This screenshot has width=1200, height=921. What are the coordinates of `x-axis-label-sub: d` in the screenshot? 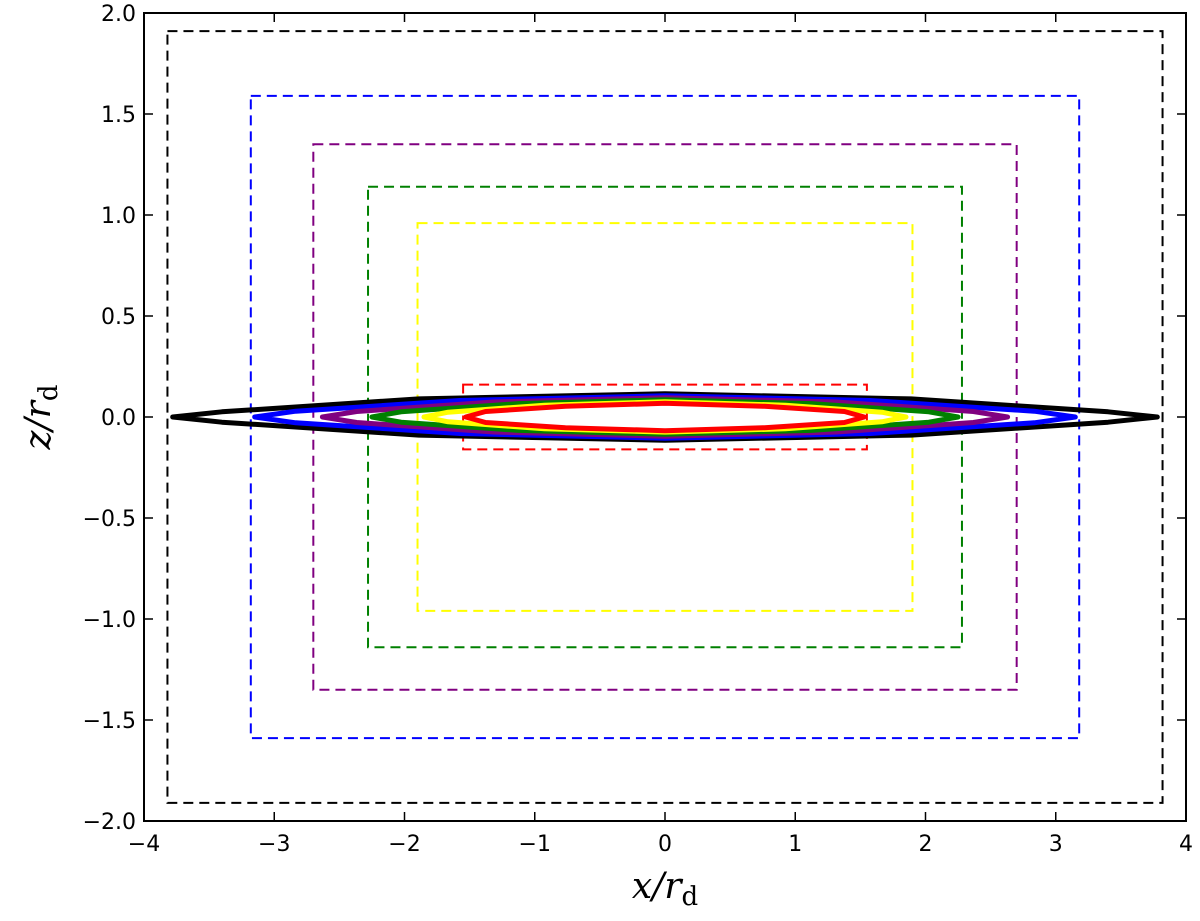 It's located at (689, 897).